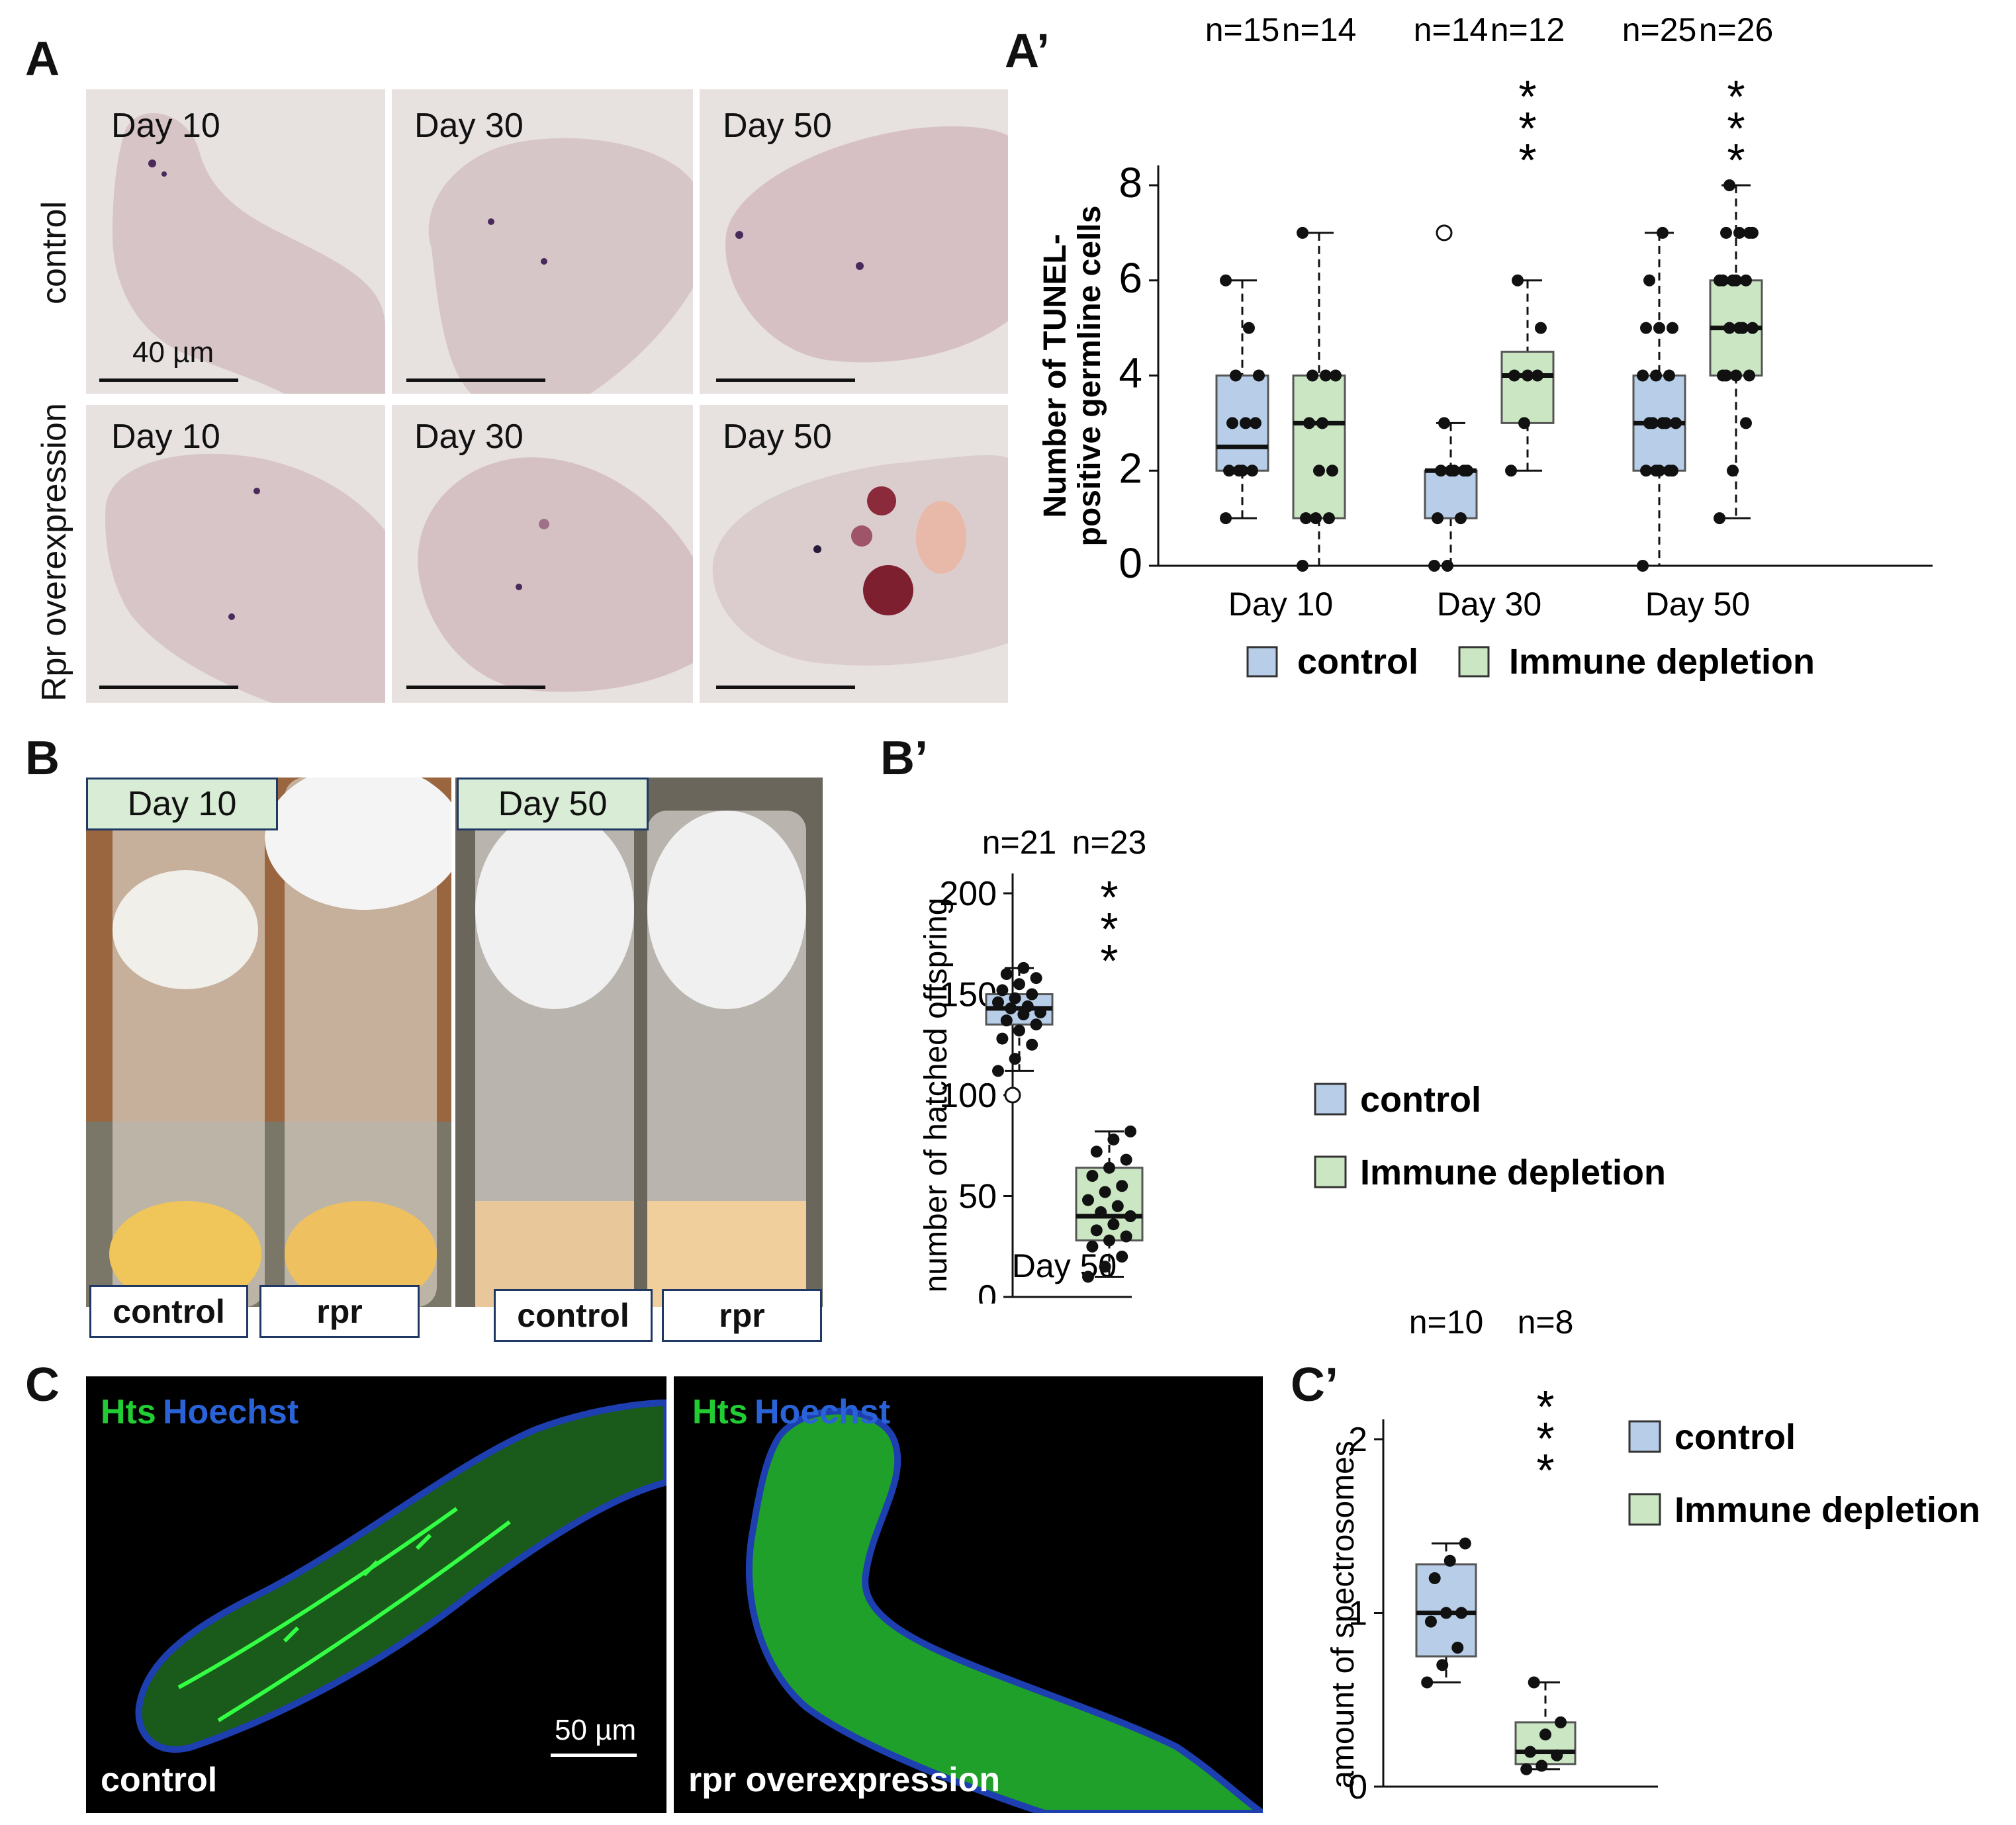  Describe the element at coordinates (235, 554) in the screenshot. I see `micrograph-rpr-day10` at that location.